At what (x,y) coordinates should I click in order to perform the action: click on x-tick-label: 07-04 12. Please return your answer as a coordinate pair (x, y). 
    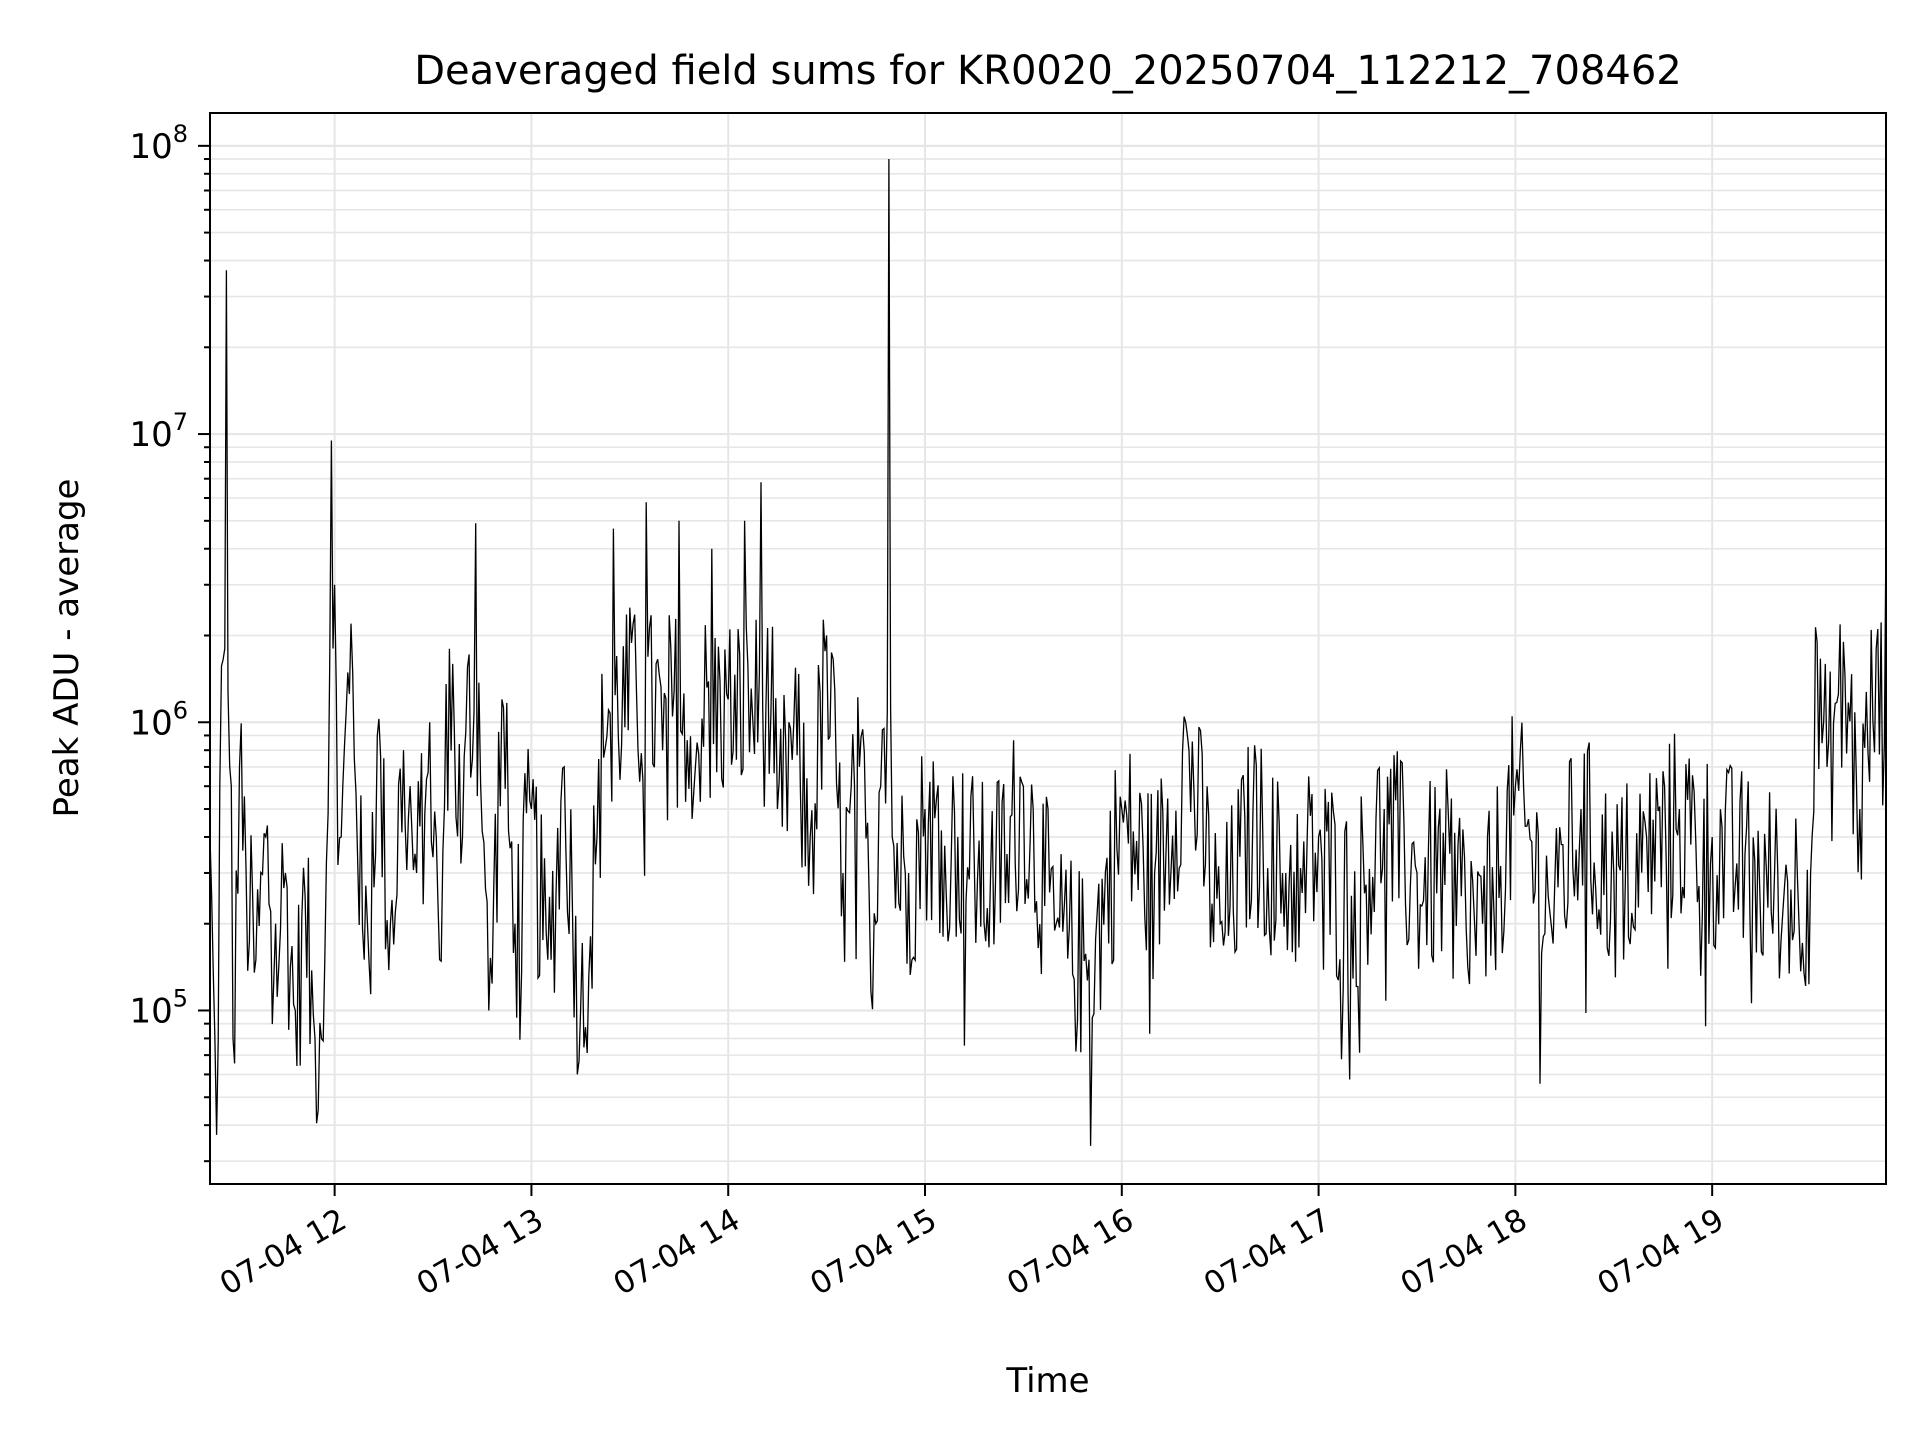
    Looking at the image, I should click on (283, 1252).